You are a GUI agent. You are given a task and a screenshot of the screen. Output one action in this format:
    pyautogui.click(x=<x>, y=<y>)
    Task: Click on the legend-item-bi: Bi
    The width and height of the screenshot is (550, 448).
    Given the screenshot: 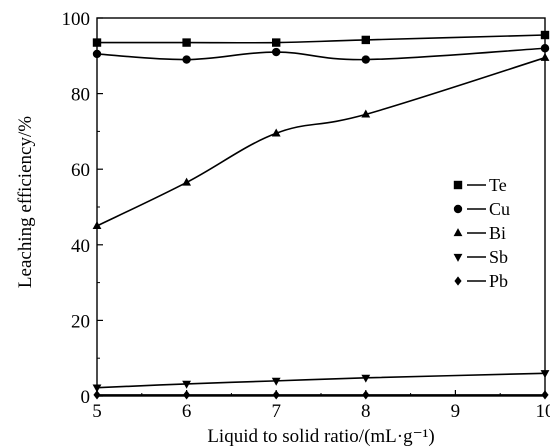 What is the action you would take?
    pyautogui.click(x=479, y=233)
    